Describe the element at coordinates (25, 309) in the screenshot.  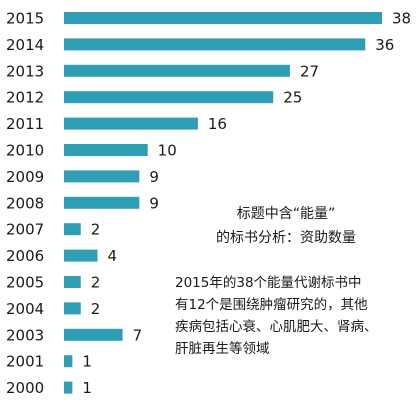
I see `category-label: 2004` at that location.